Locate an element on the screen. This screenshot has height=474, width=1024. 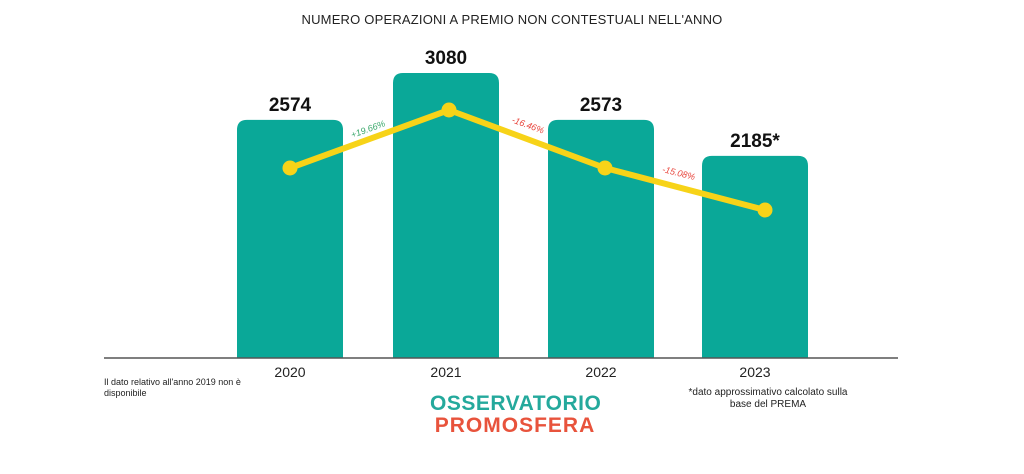
osservatorio-promosfera-logo: OSSERVATORIO PROMOSFERA is located at coordinates (516, 414).